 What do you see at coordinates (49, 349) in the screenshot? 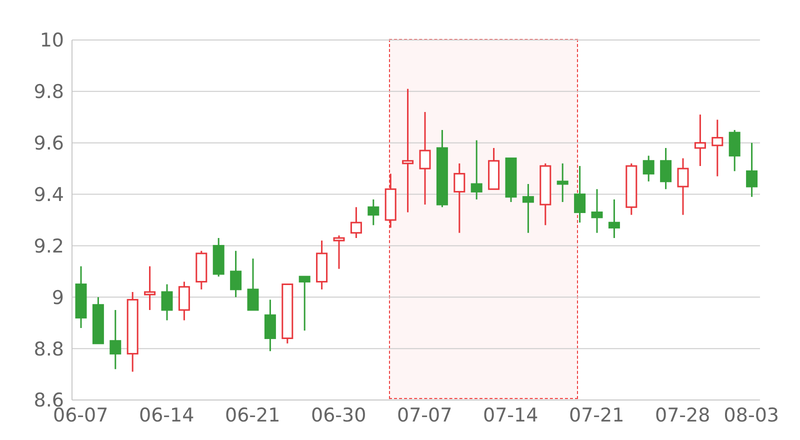
I see `y-tick-label: 8.8` at bounding box center [49, 349].